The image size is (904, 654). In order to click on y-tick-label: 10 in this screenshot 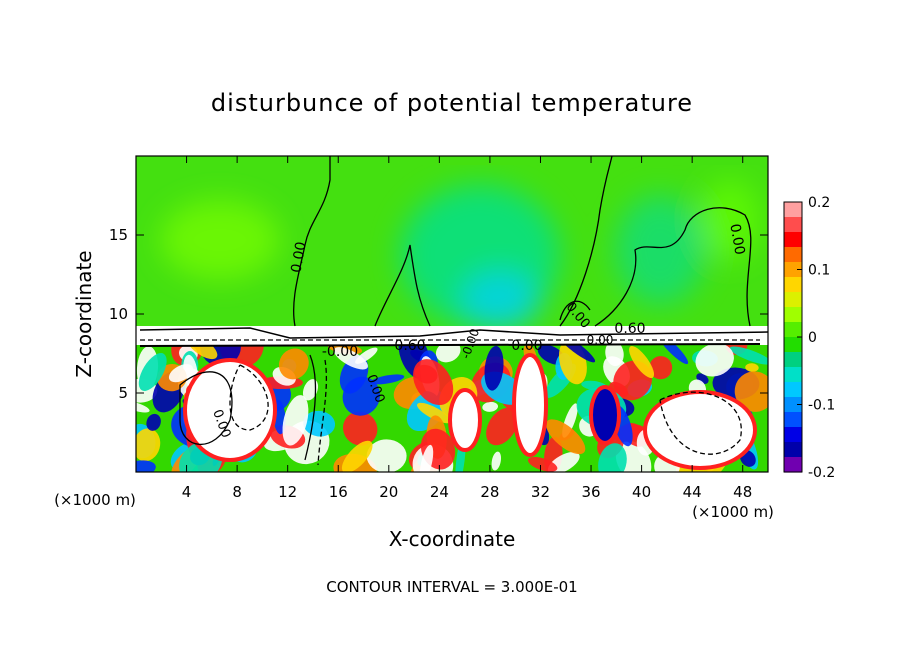, I will do `click(118, 314)`.